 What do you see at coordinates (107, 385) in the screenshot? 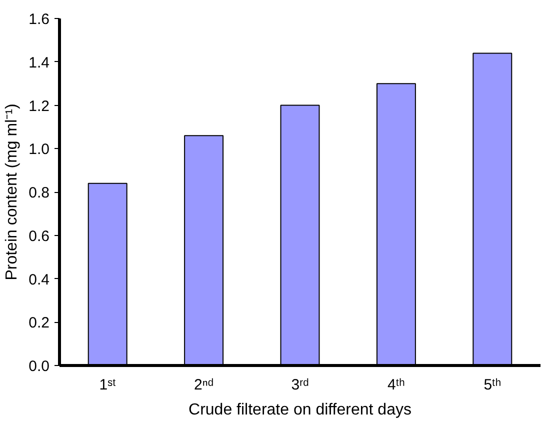
I see `x-tick-label: 1ˢᵗ` at bounding box center [107, 385].